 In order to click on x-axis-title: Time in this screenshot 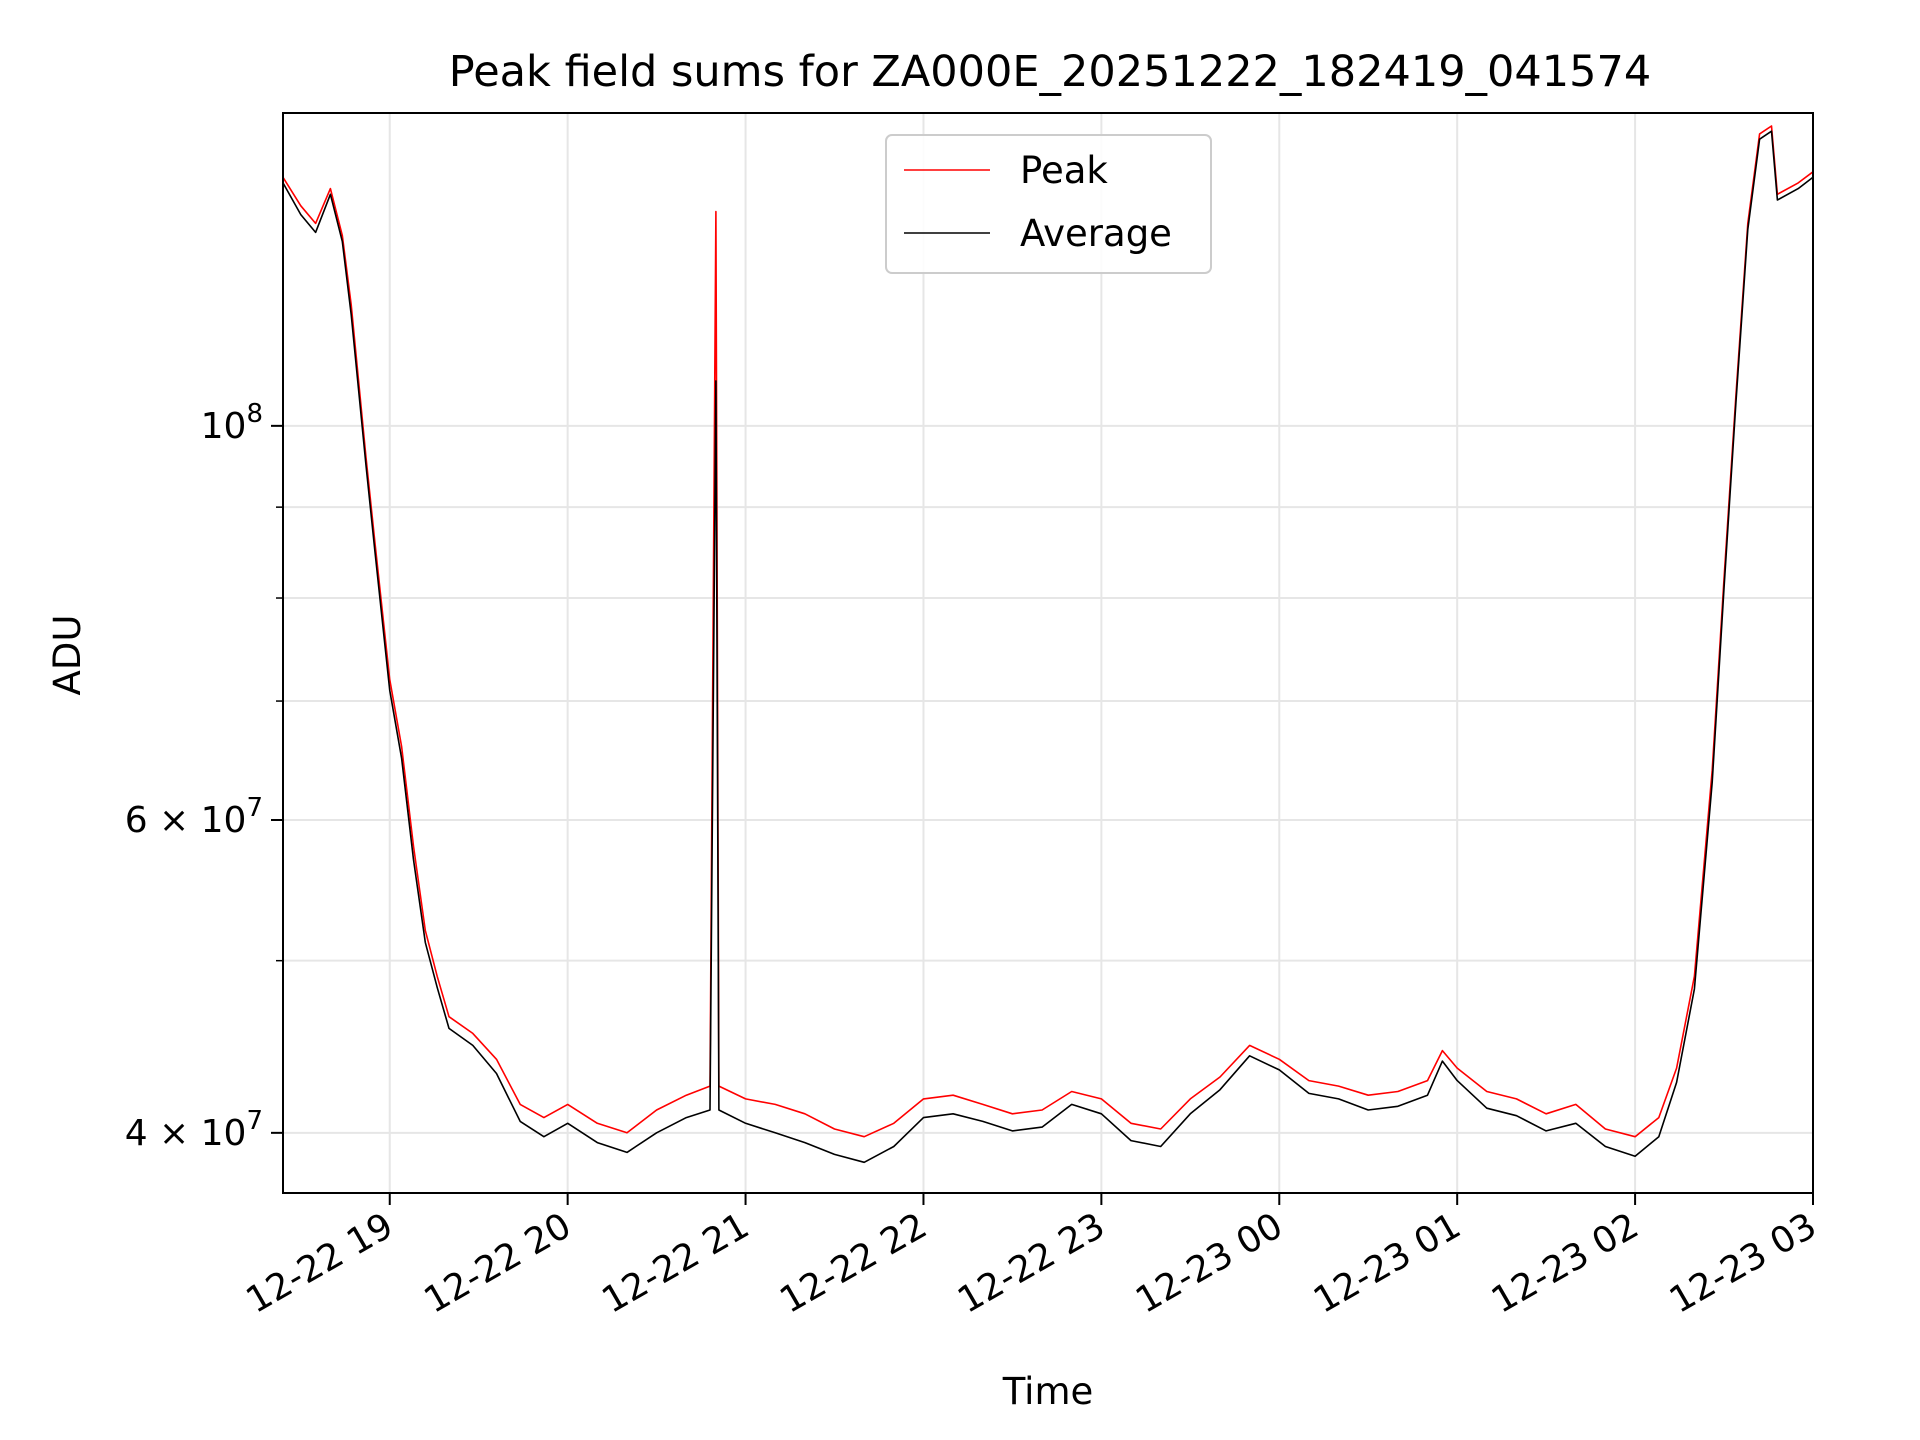, I will do `click(1048, 1391)`.